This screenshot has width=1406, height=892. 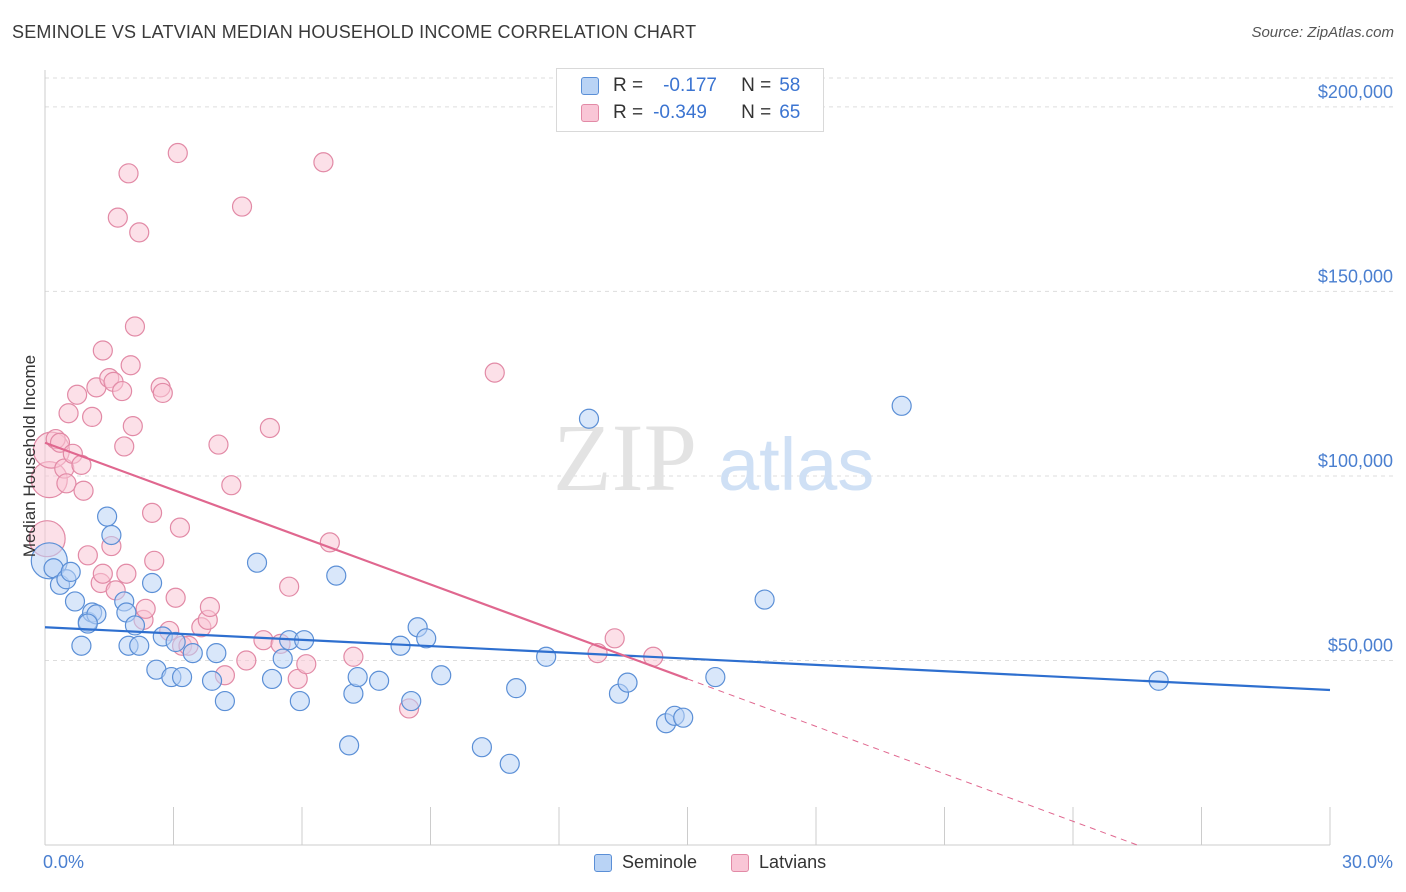 What do you see at coordinates (740, 862) in the screenshot?
I see `latvians-legend-swatch` at bounding box center [740, 862].